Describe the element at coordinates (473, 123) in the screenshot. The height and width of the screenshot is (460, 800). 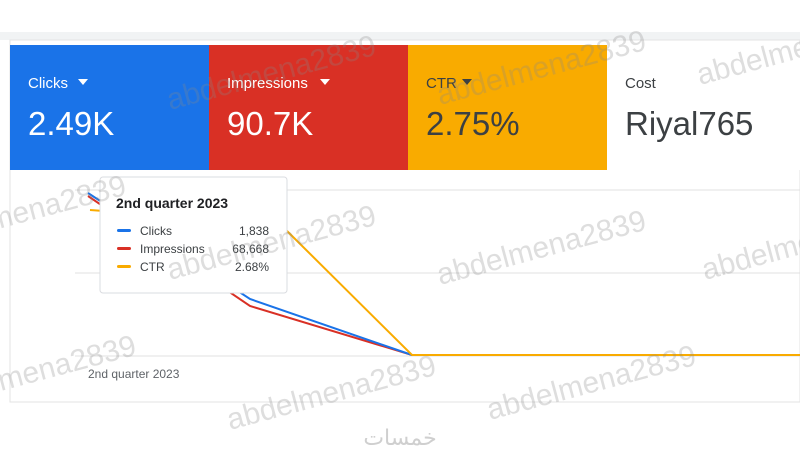
I see `metric-value: 2.75%` at that location.